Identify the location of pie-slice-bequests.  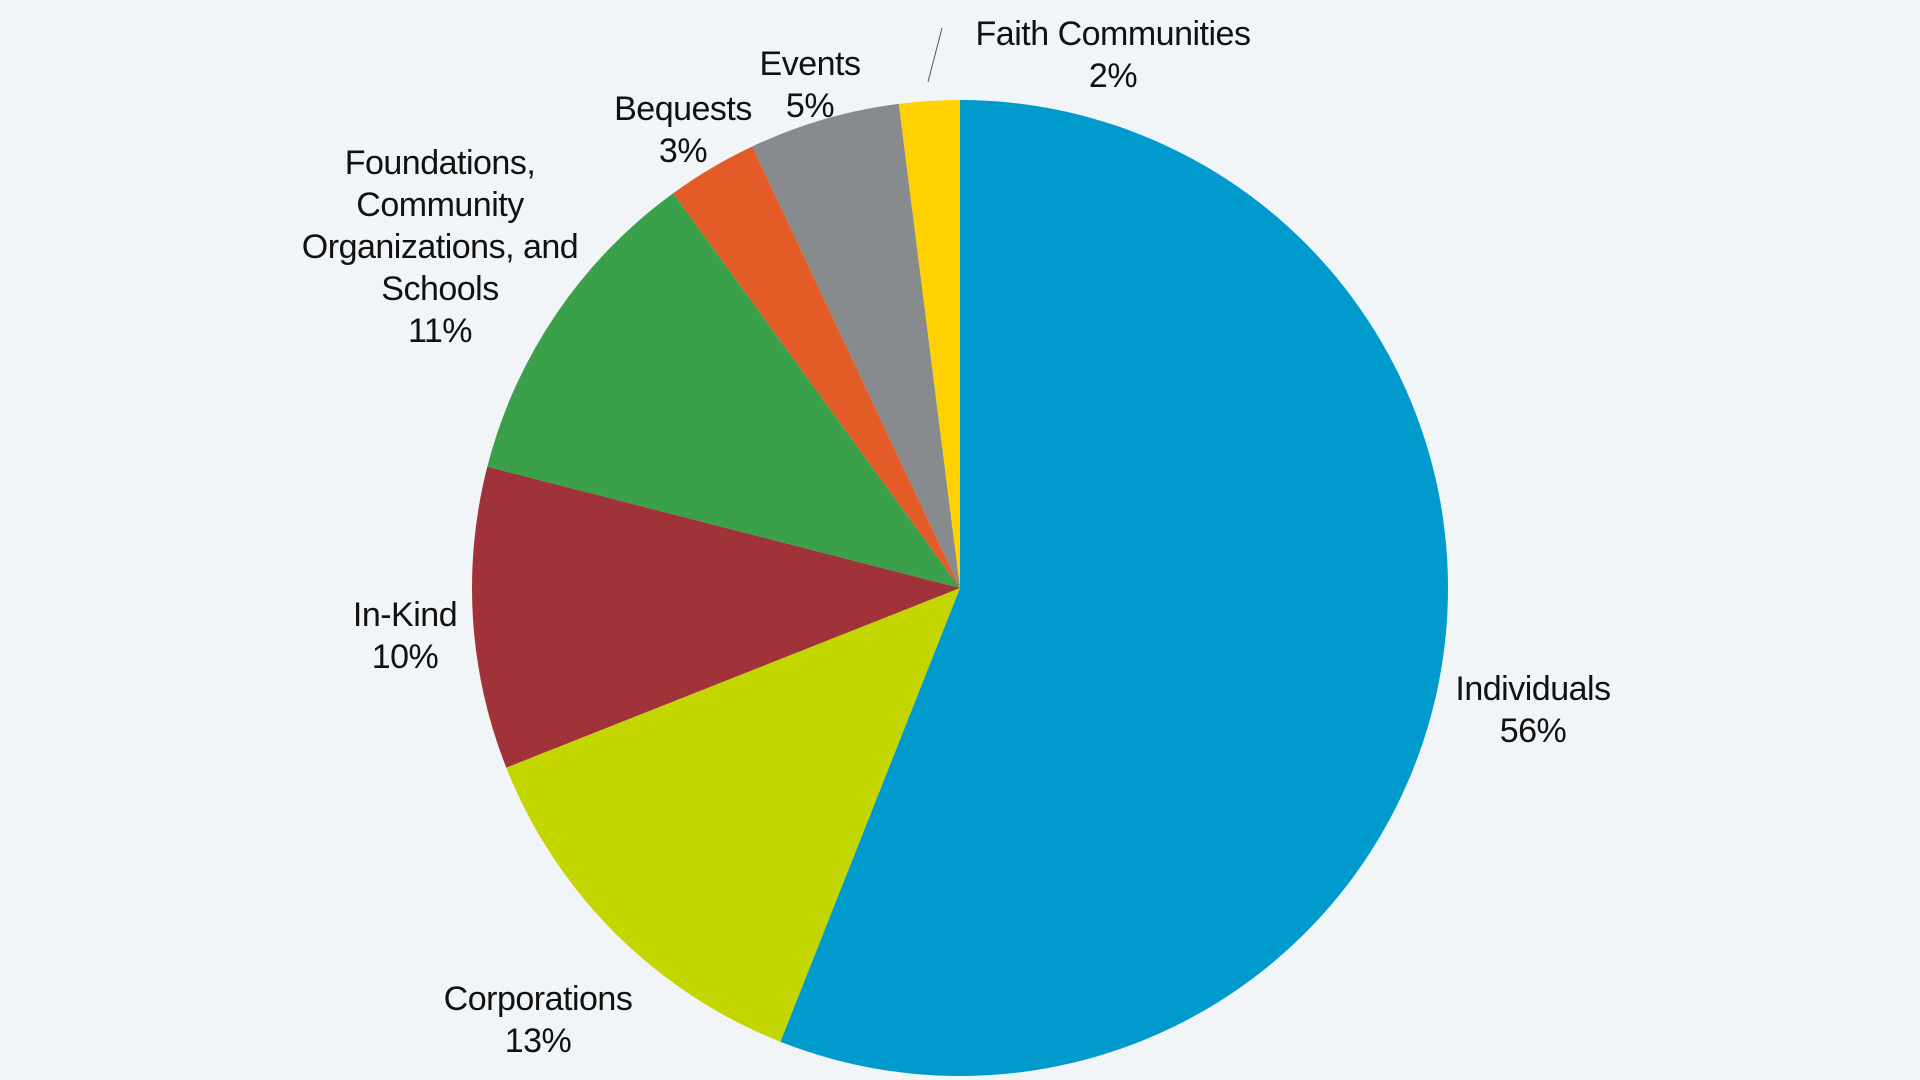
(816, 367).